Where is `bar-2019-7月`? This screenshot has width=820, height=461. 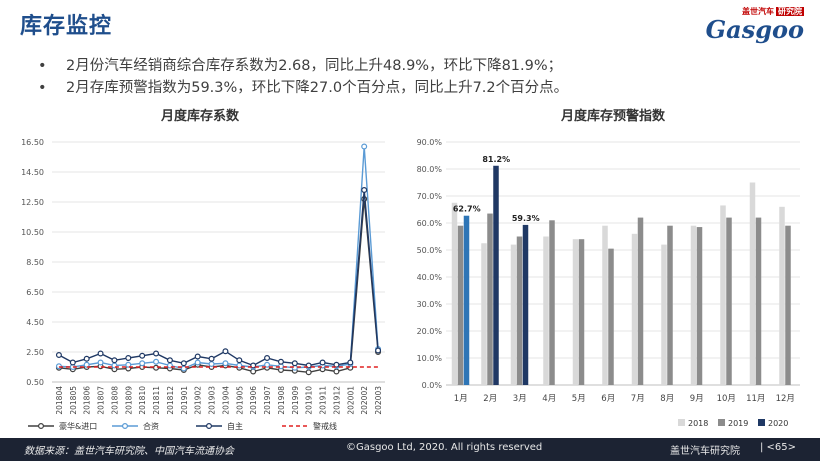
bar-2019-7月 is located at coordinates (640, 301).